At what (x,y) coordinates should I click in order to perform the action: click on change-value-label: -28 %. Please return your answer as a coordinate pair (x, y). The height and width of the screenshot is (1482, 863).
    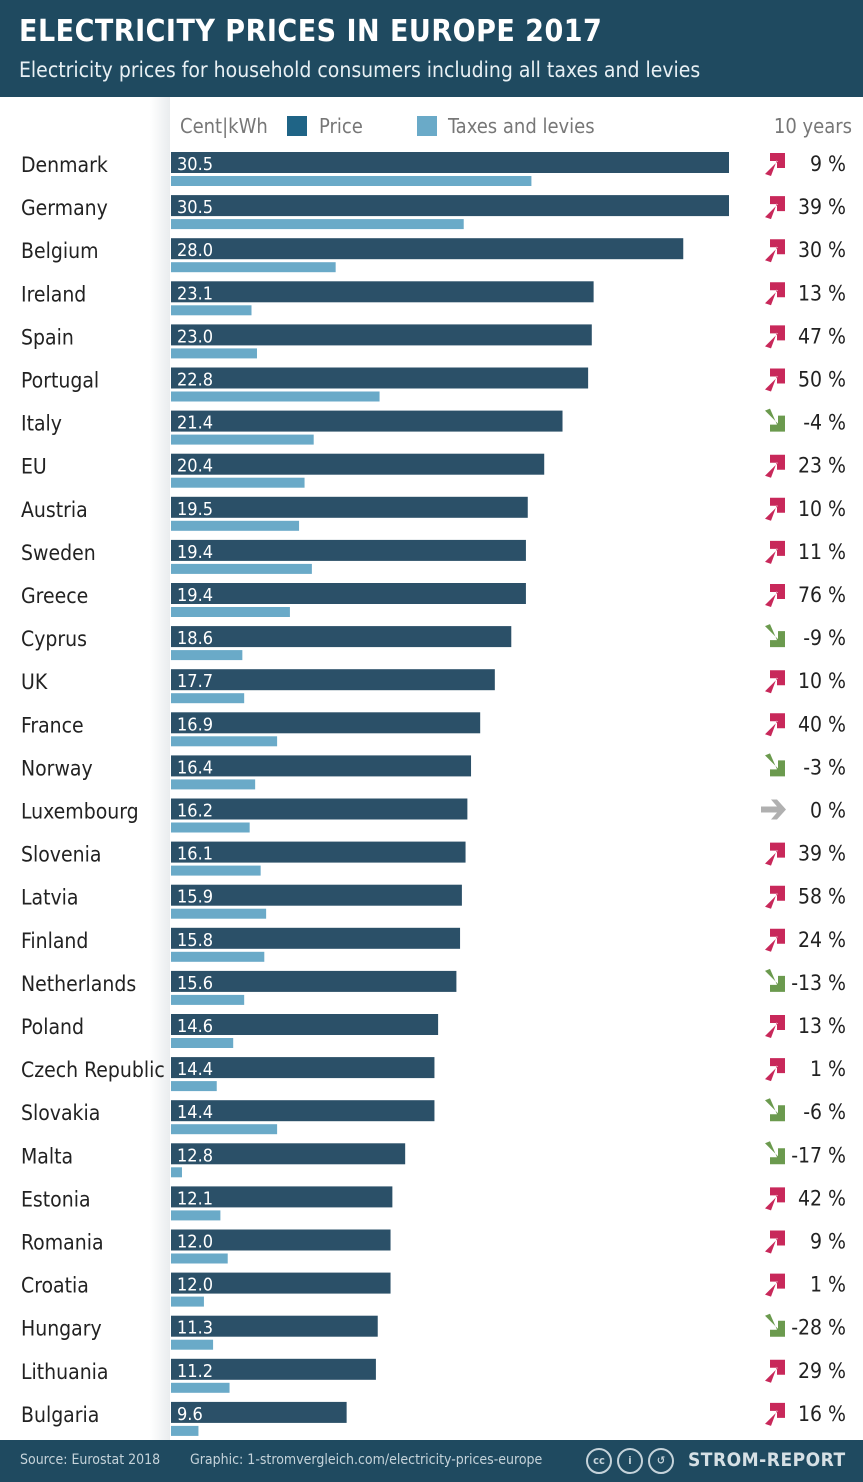
    Looking at the image, I should click on (818, 1328).